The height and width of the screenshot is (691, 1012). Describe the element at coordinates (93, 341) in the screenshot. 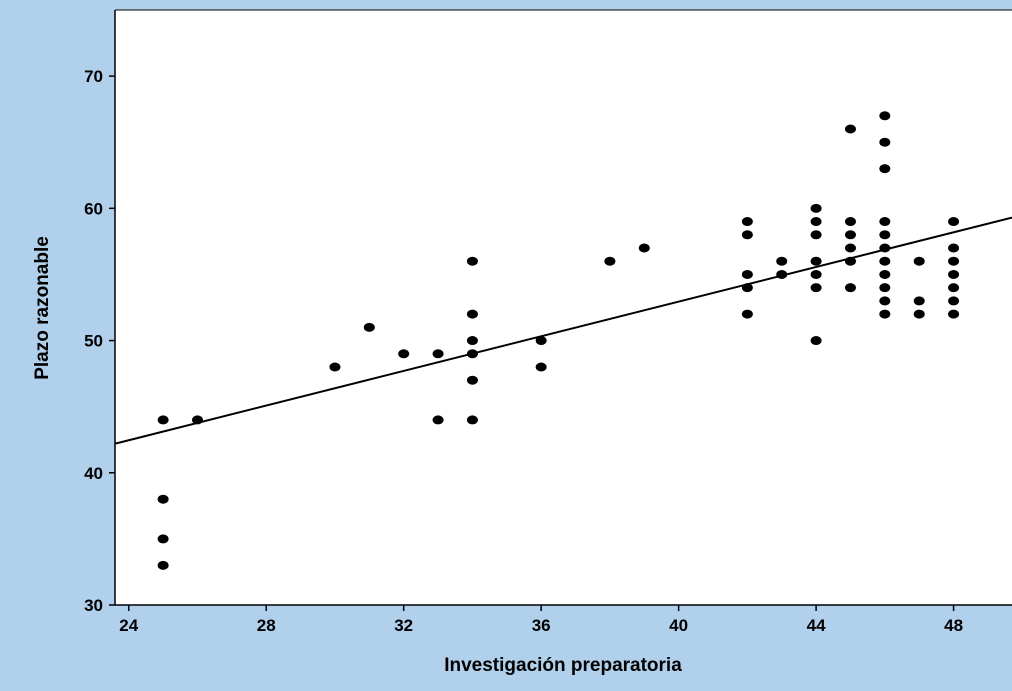

I see `y-tick-label: 50` at that location.